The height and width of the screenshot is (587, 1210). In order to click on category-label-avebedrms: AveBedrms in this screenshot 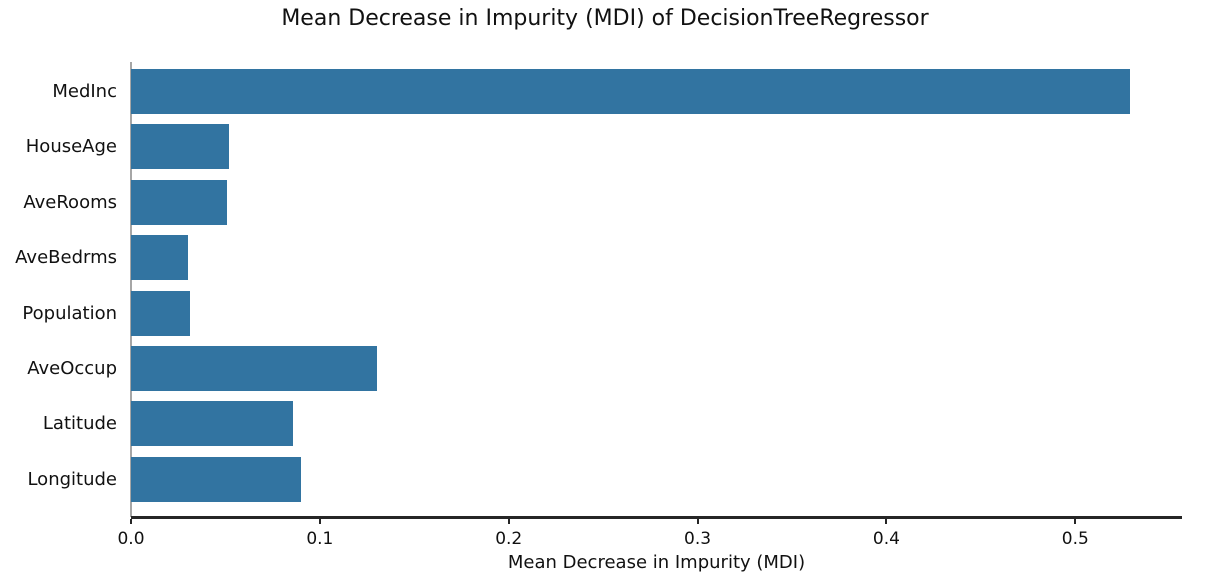, I will do `click(66, 257)`.